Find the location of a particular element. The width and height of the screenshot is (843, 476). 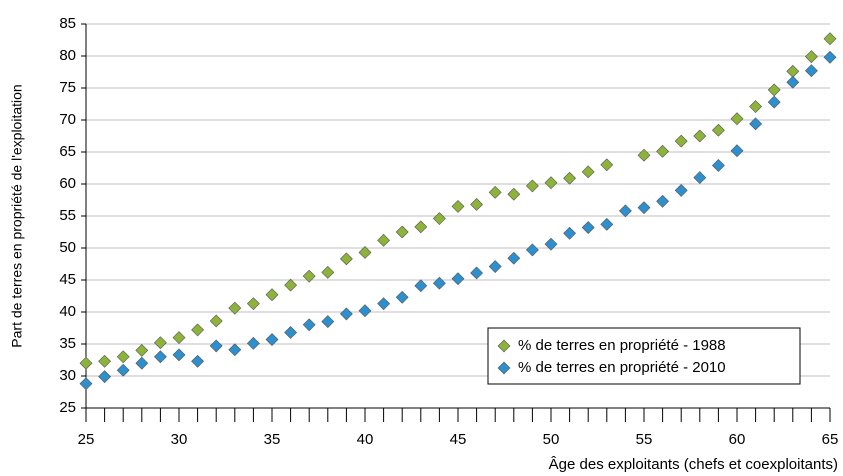

y-tick-label: 80 is located at coordinates (67, 55).